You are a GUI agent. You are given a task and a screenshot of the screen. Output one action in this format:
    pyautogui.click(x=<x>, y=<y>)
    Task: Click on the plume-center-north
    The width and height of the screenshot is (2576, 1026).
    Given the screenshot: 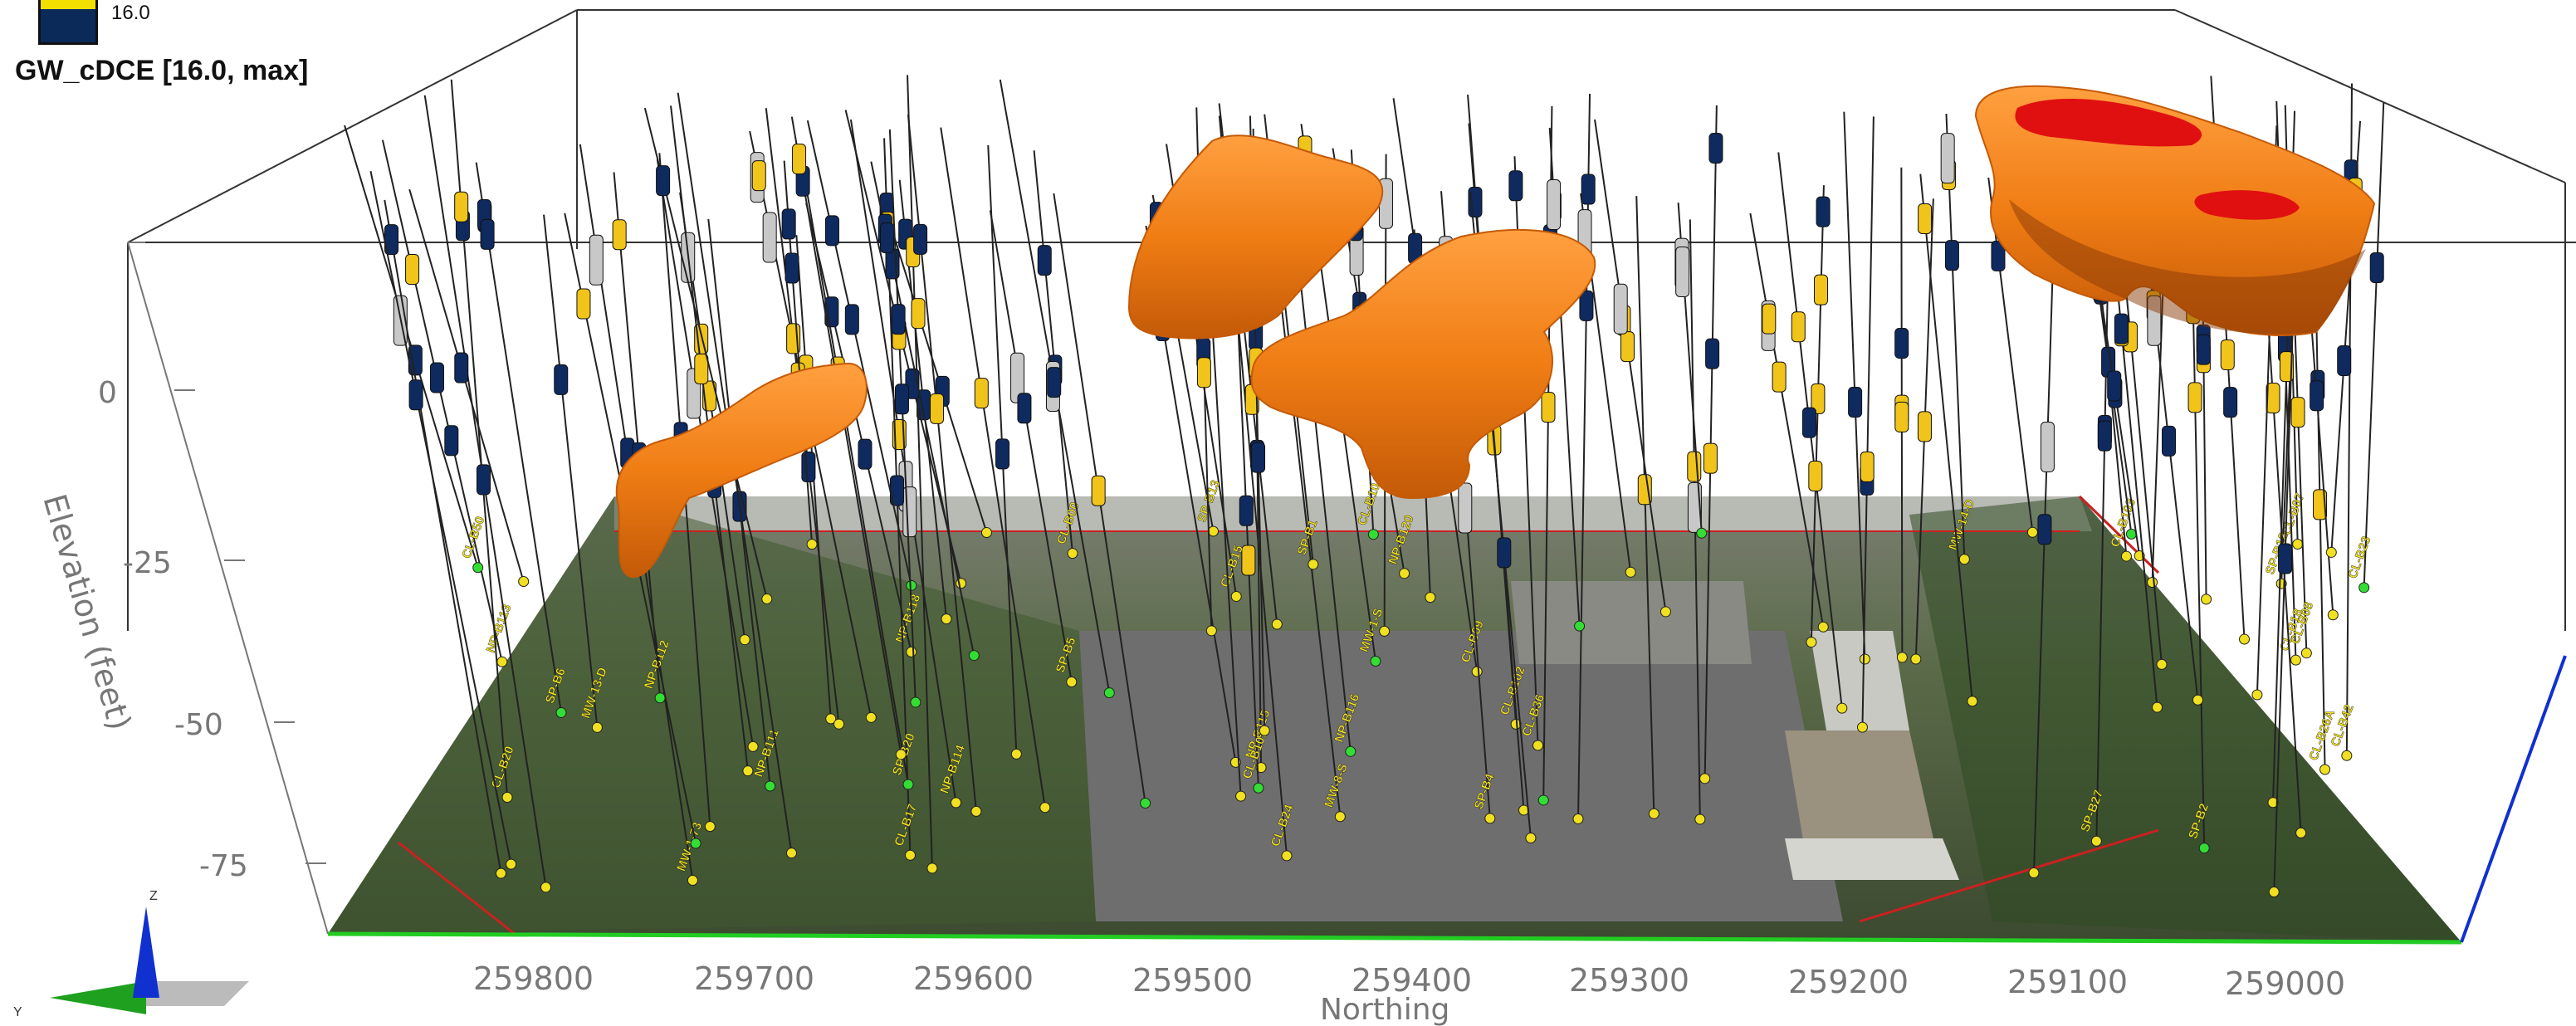 What is the action you would take?
    pyautogui.click(x=1255, y=237)
    